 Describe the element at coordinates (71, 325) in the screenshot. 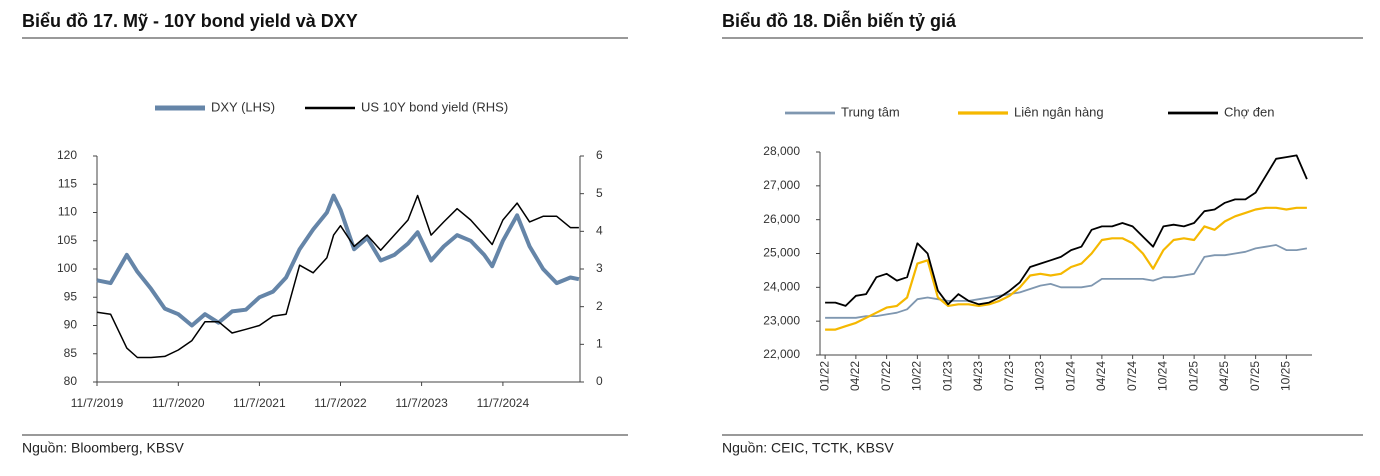

I see `y-tick-label: 90` at that location.